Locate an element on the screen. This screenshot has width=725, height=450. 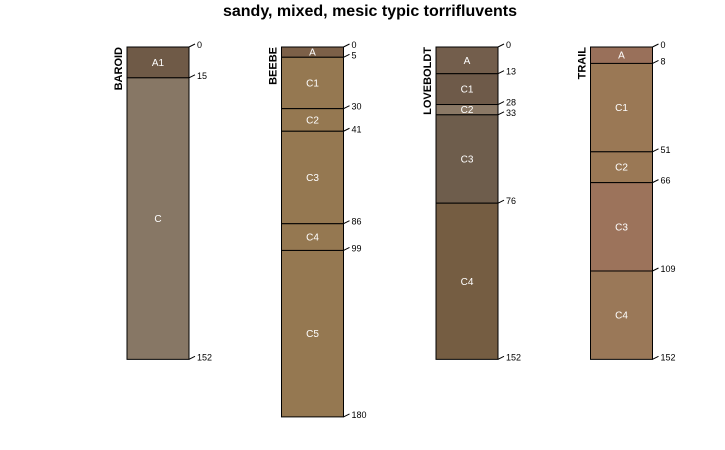
depth-label-trail-152: 152 is located at coordinates (668, 357).